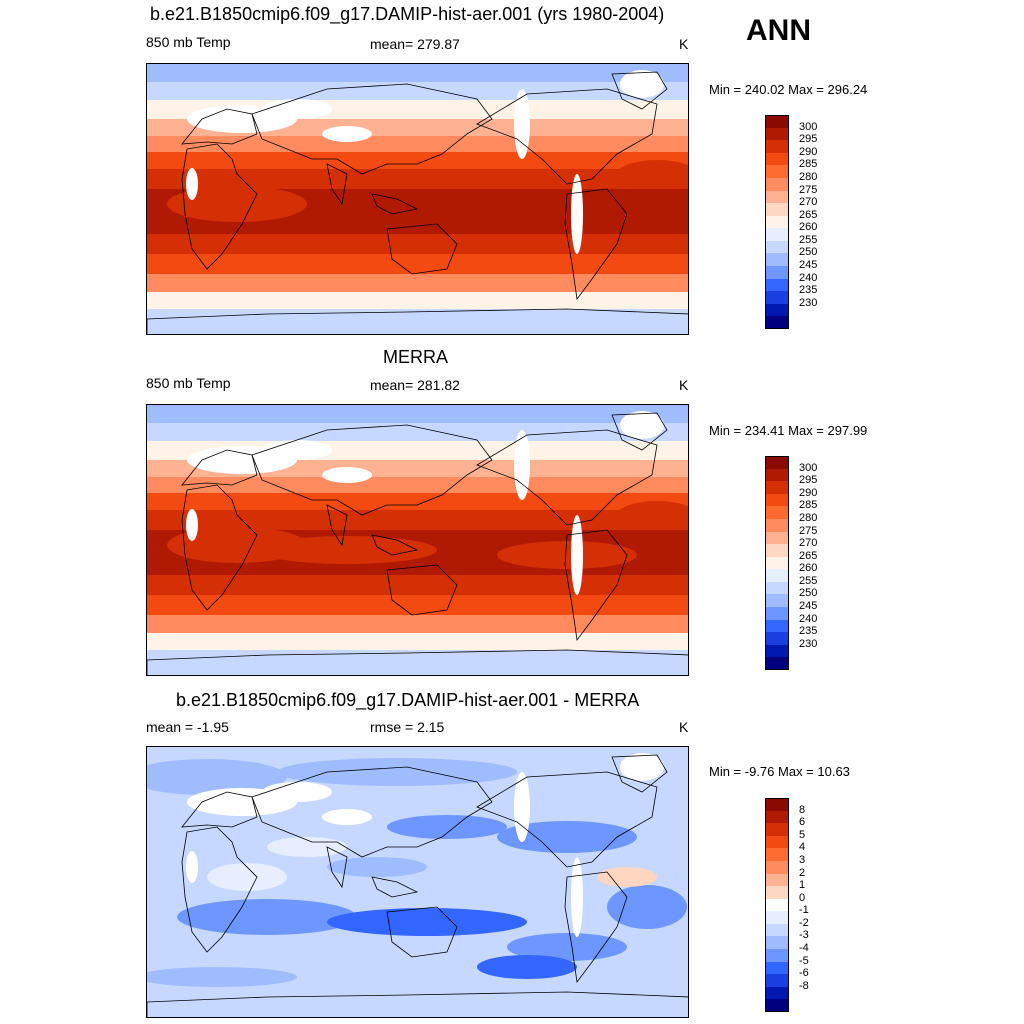 The image size is (1024, 1024). I want to click on panel1-map-svg, so click(417, 199).